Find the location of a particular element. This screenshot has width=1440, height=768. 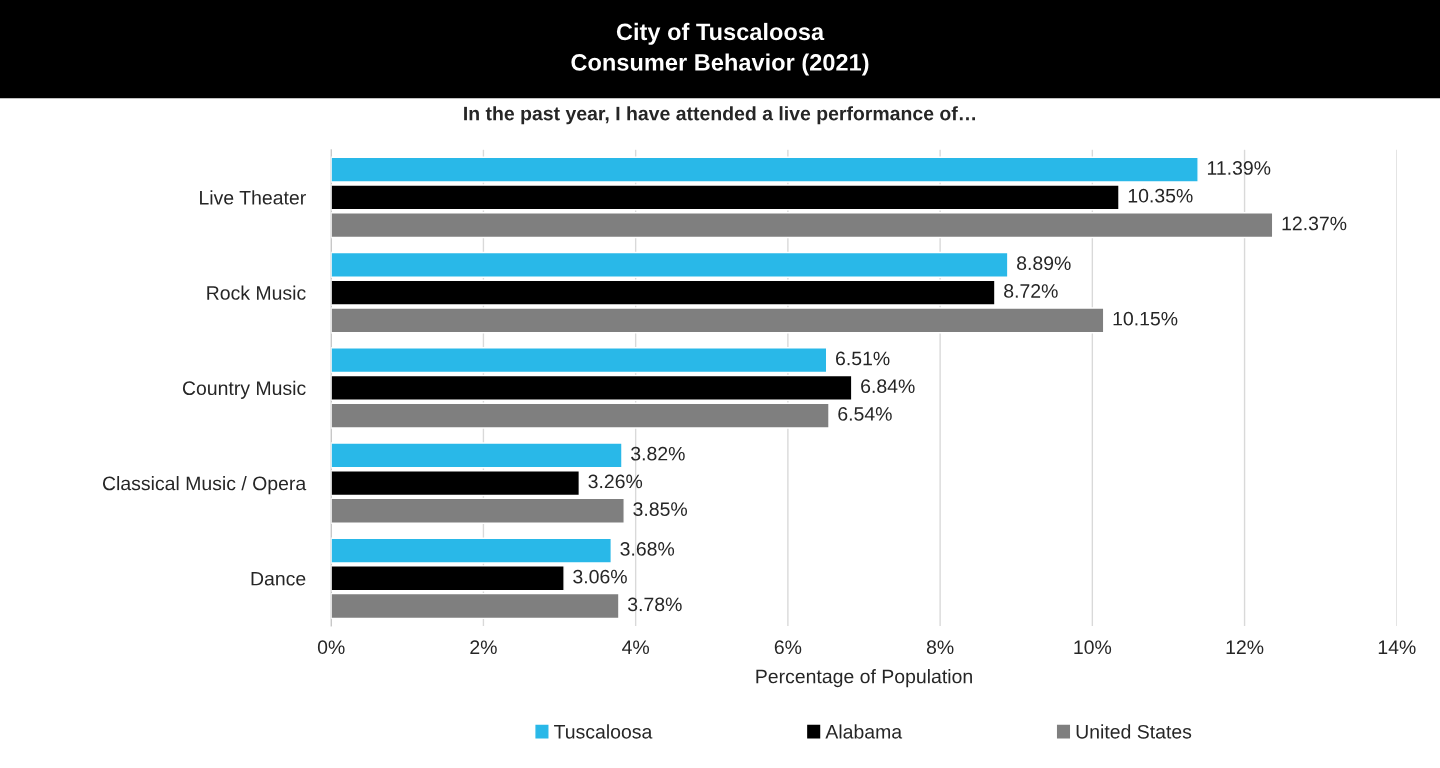

legend-label: Tuscaloosa is located at coordinates (603, 731).